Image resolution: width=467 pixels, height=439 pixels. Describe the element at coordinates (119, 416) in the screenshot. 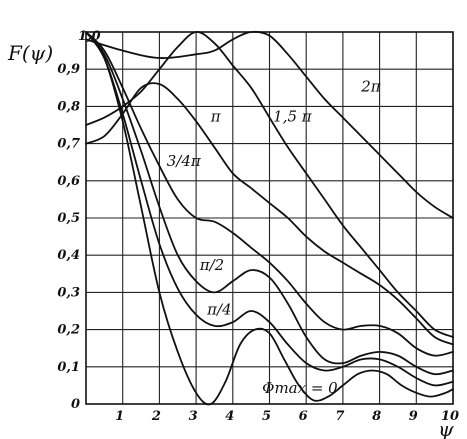

I see `x-tick-label: 1` at that location.